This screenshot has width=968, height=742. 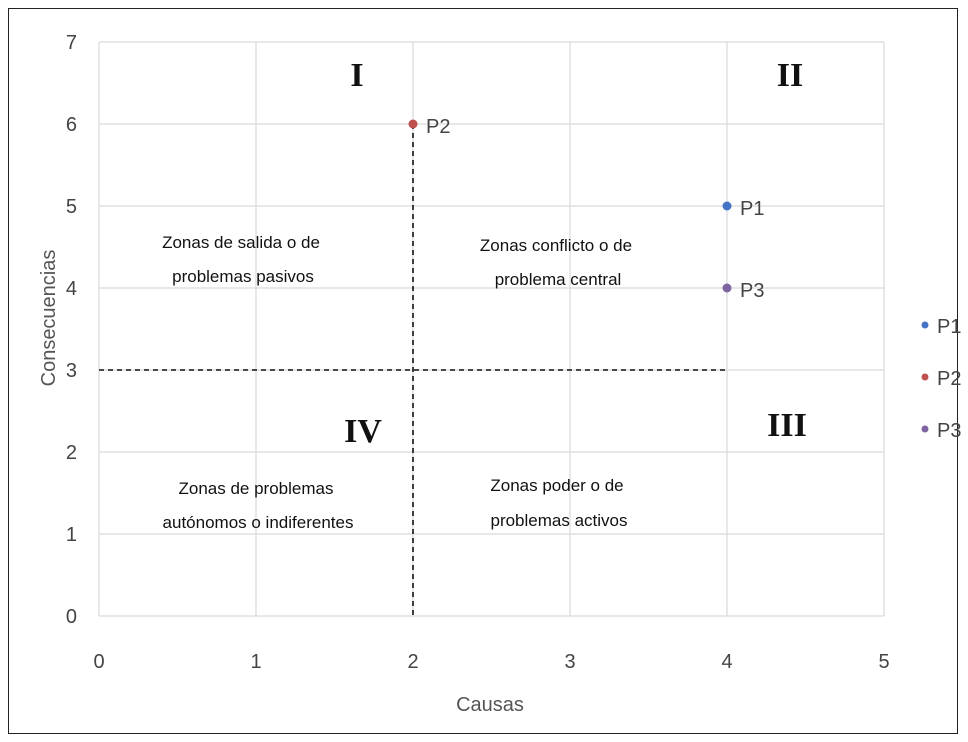 What do you see at coordinates (949, 327) in the screenshot?
I see `legend-label-p1: P1` at bounding box center [949, 327].